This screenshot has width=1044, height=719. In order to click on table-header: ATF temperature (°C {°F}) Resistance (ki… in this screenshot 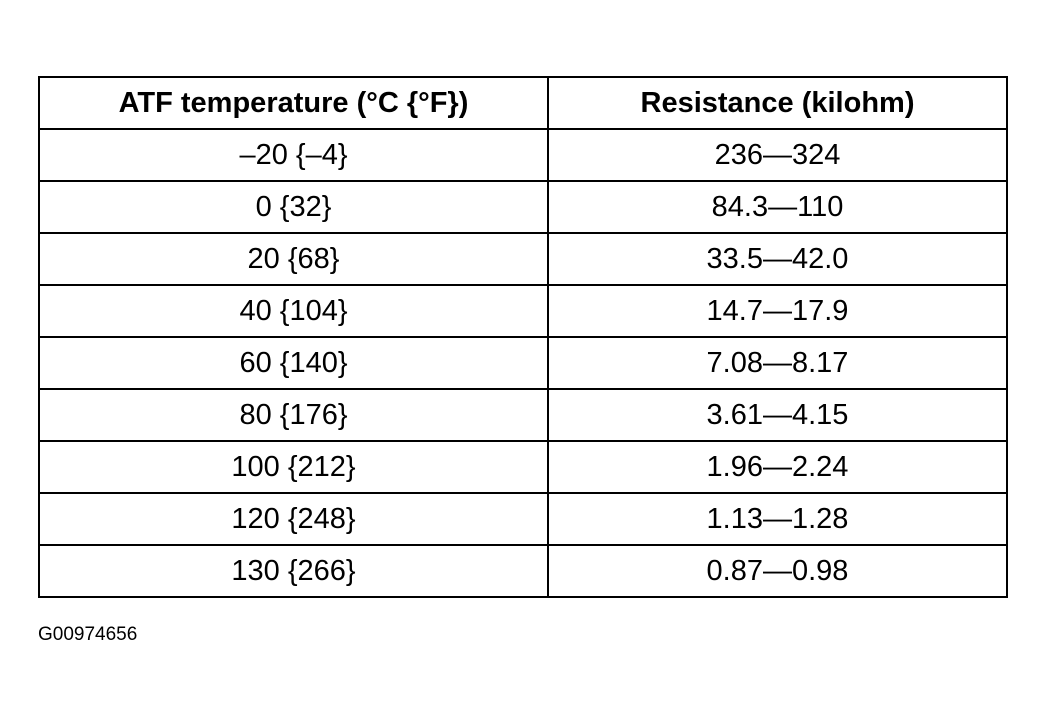, I will do `click(523, 103)`.